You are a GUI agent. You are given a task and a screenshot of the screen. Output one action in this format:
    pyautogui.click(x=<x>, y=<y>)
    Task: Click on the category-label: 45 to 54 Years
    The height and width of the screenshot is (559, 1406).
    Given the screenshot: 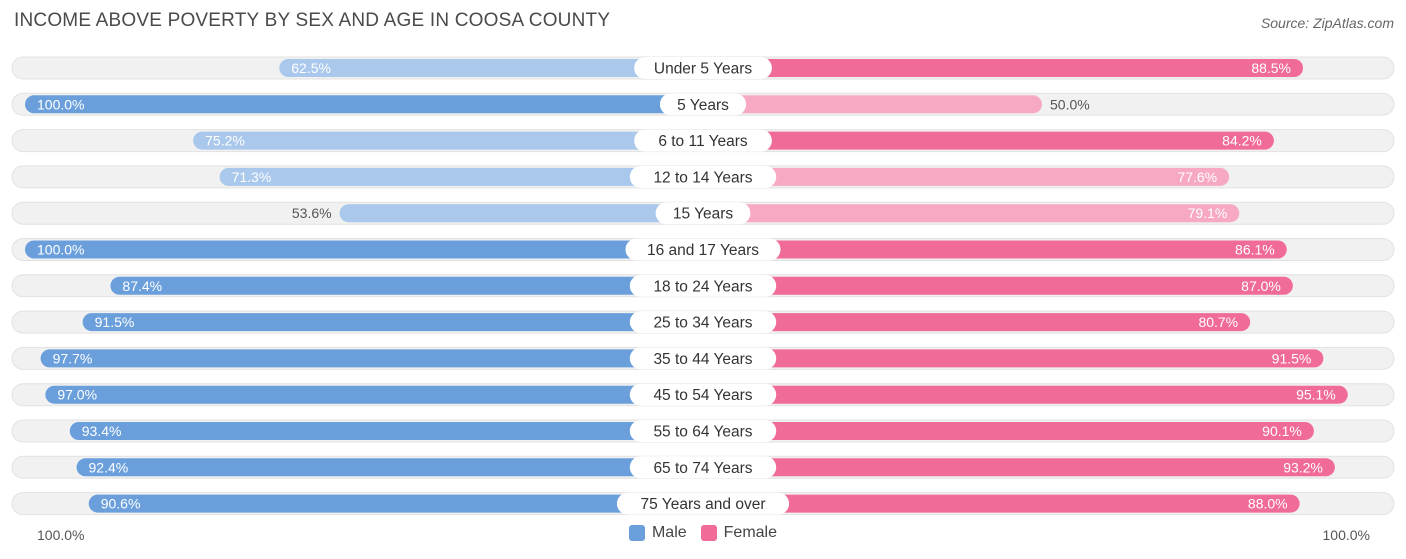 What is the action you would take?
    pyautogui.click(x=702, y=395)
    